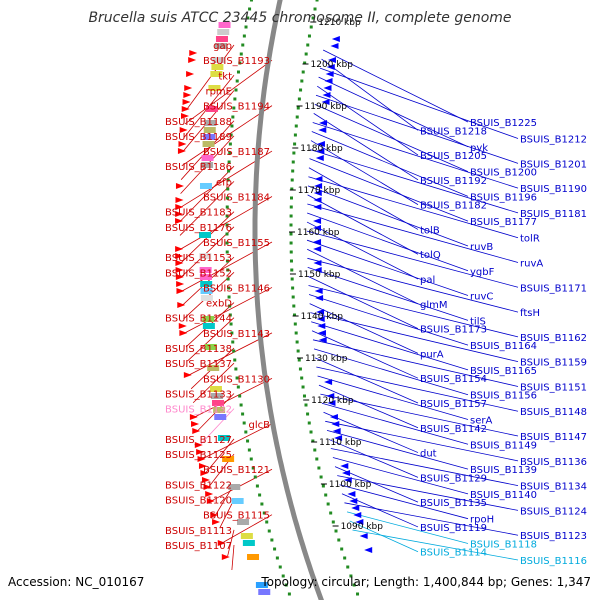  I want to click on backbone-arc, so click(288, 300).